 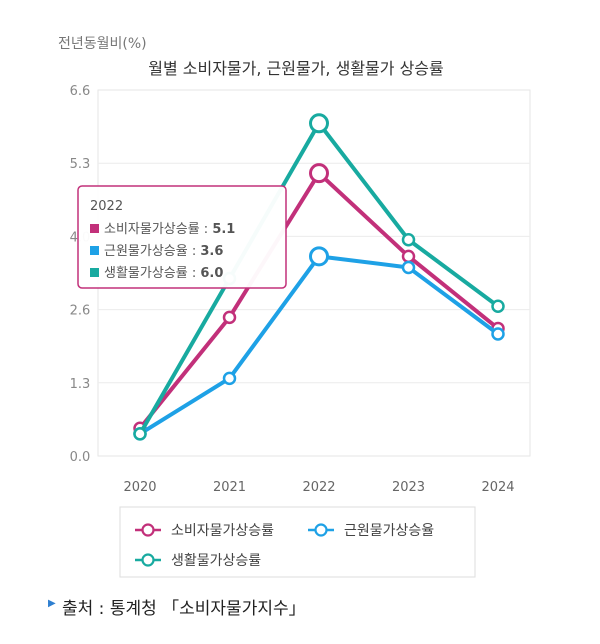 I want to click on x-axis-ticks: 2020 2021 2022 2023 2024, so click(x=318, y=487).